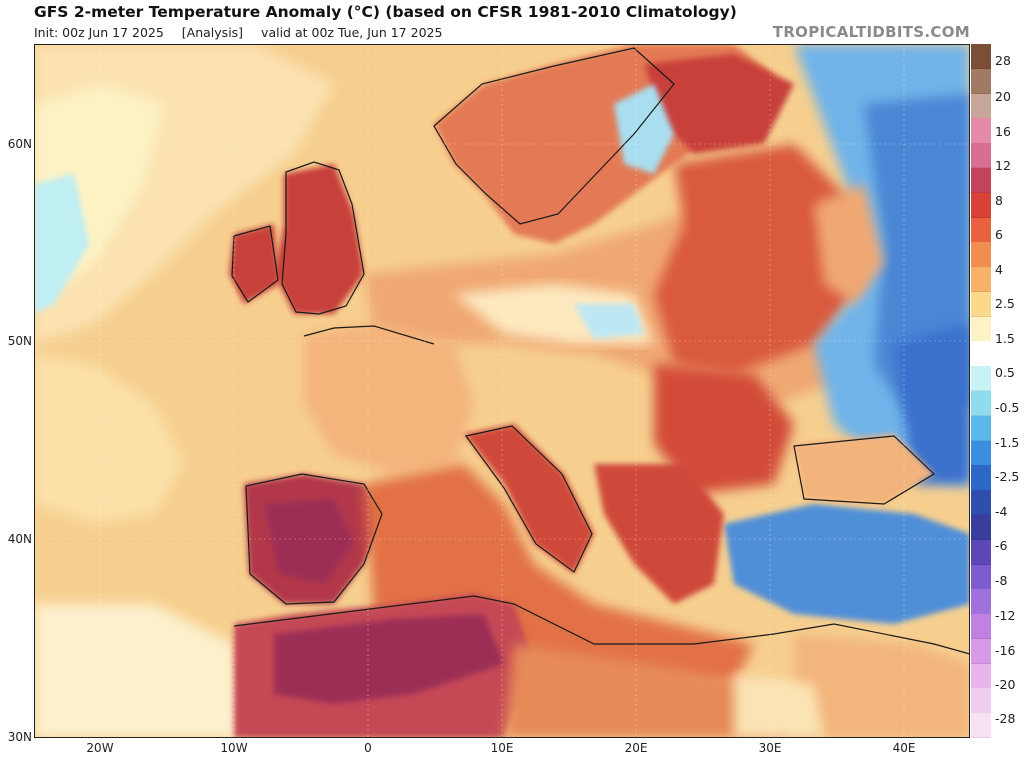 The image size is (1024, 757). Describe the element at coordinates (999, 269) in the screenshot. I see `colorbar-label: 4` at that location.